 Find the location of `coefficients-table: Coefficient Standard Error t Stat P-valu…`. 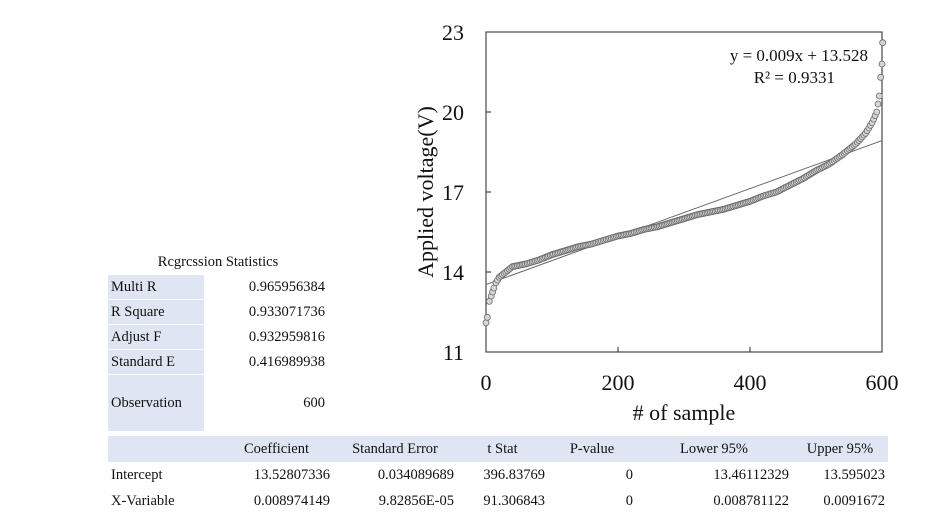

coefficients-table: Coefficient Standard Error t Stat P-valu… is located at coordinates (498, 475).